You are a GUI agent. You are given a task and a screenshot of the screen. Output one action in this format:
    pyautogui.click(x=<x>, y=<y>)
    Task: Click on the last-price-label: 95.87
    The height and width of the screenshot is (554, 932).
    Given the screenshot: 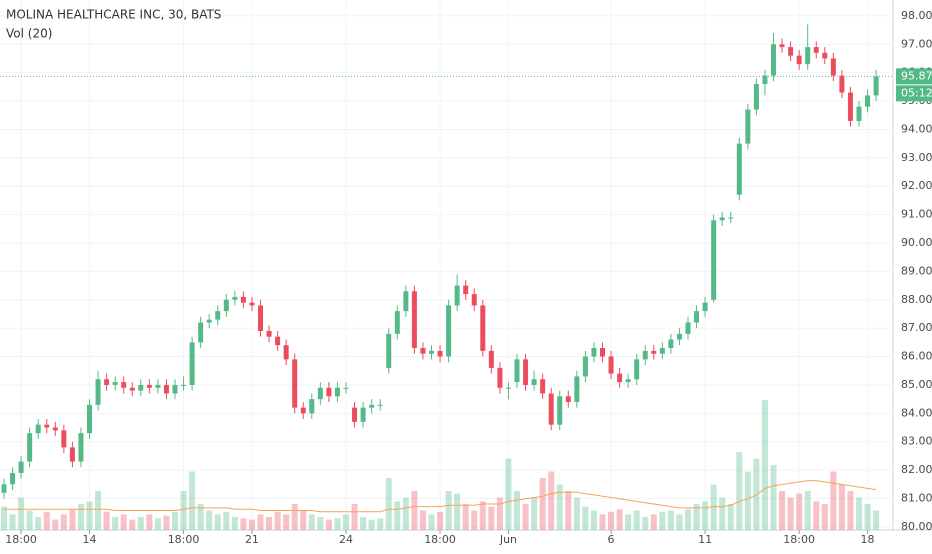 What is the action you would take?
    pyautogui.click(x=916, y=75)
    